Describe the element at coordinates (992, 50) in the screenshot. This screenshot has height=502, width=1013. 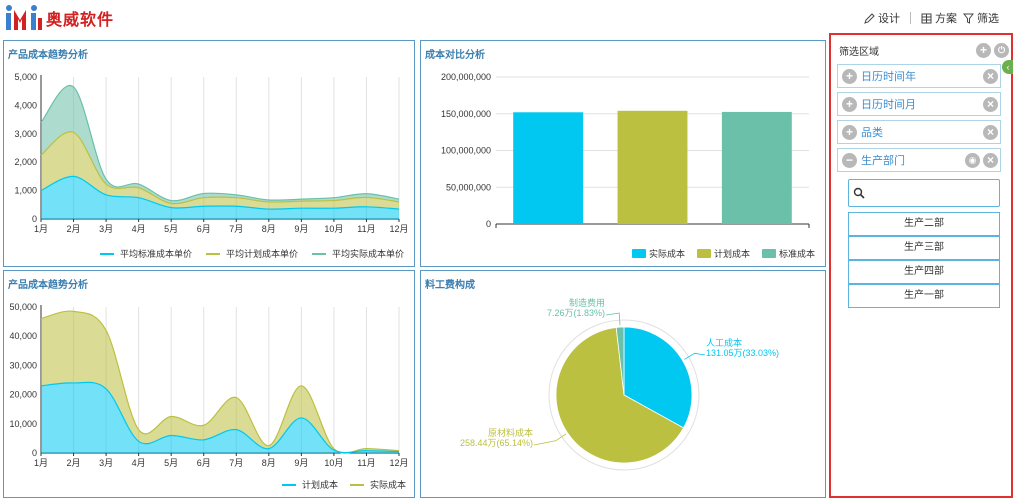
I see `sidebar-actions: + ⏻` at that location.